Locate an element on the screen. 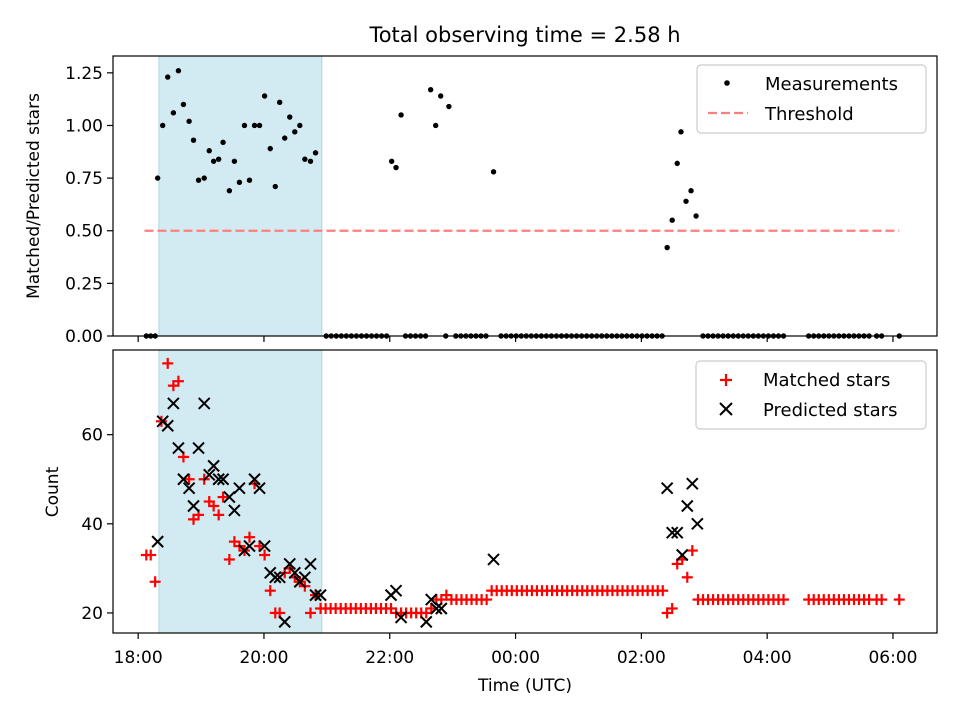 This screenshot has height=720, width=960. top-ytick-label: 1.25 is located at coordinates (84, 74).